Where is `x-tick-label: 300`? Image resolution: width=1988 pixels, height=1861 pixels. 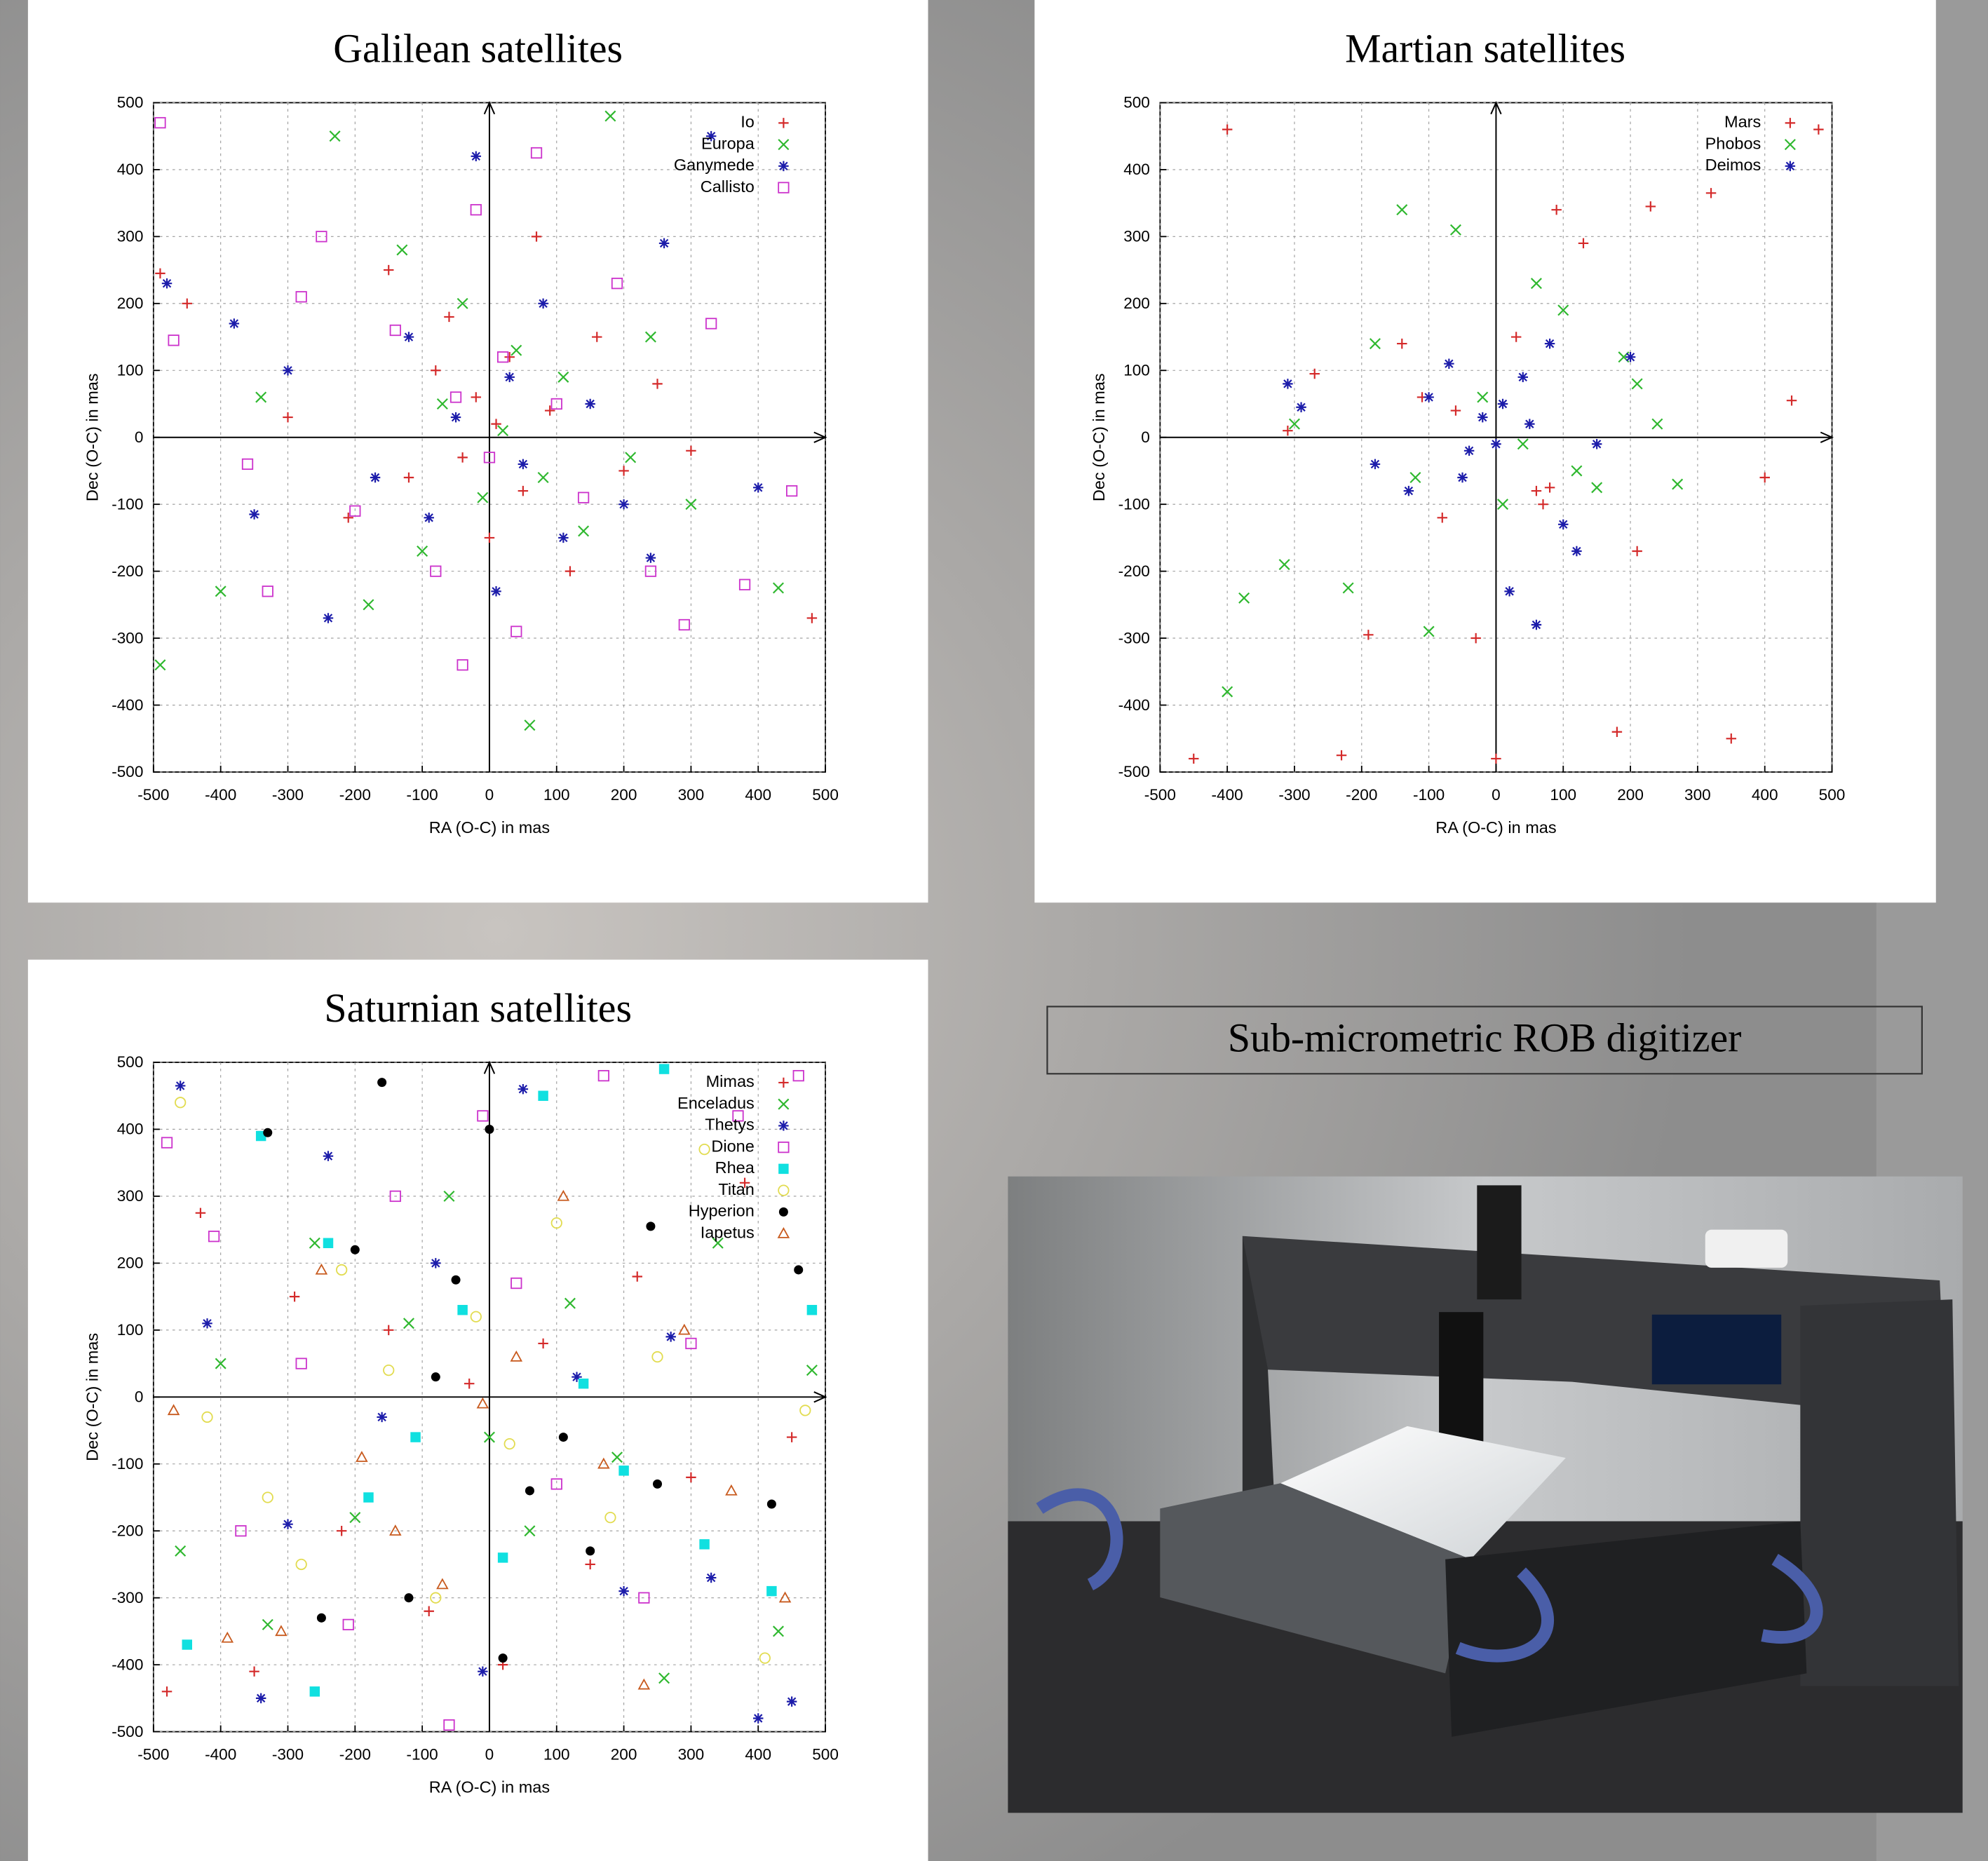
x-tick-label: 300 is located at coordinates (691, 1754).